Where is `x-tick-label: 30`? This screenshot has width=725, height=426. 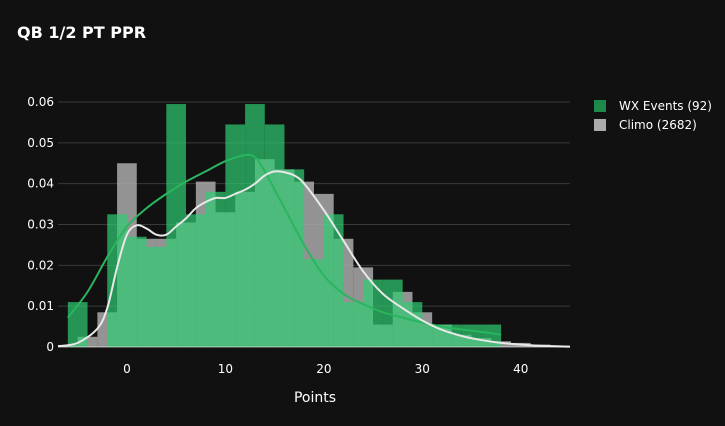
x-tick-label: 30 is located at coordinates (422, 369).